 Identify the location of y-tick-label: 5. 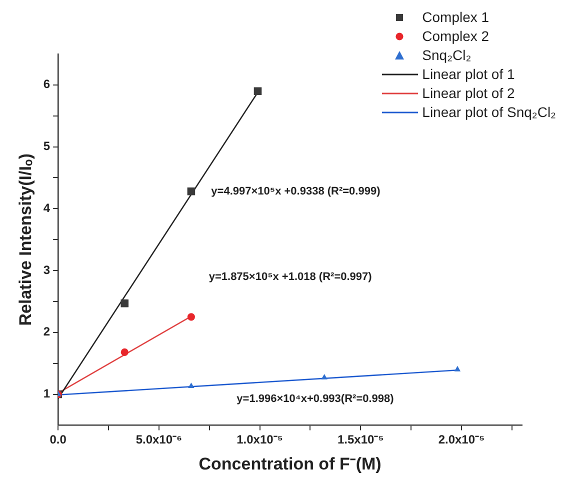
(46, 146).